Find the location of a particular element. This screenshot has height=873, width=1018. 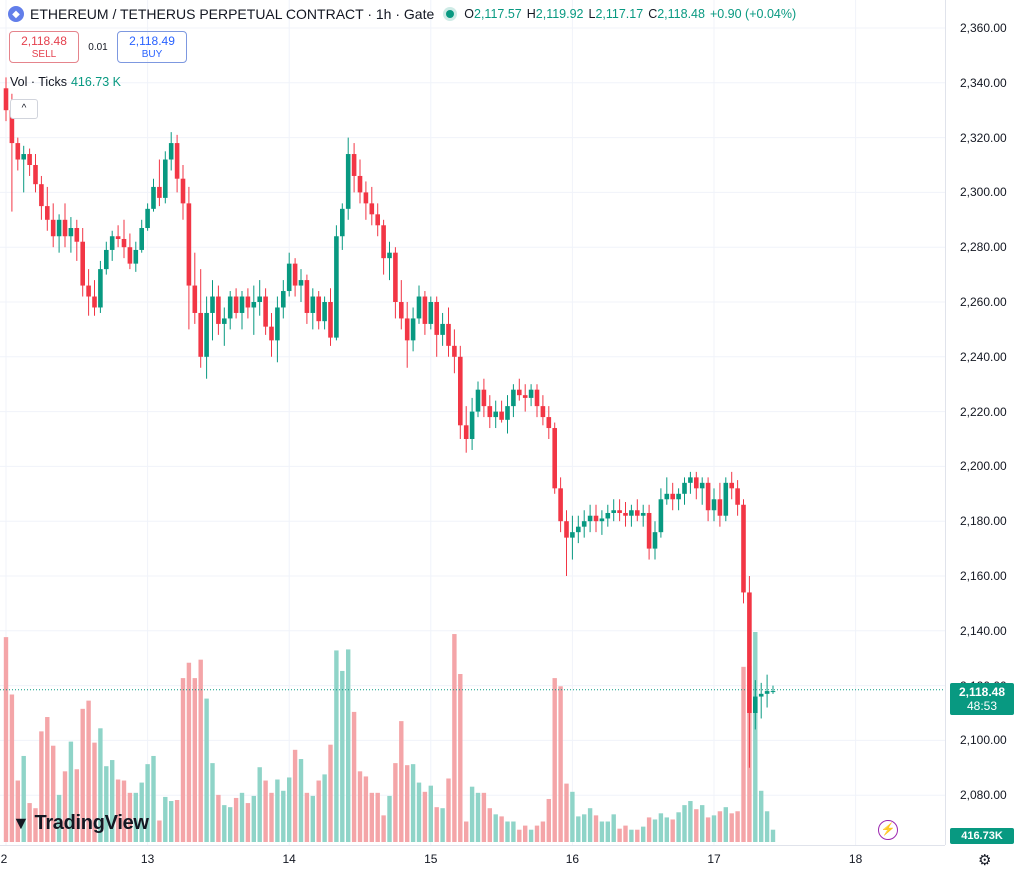

lightning-icon: ⚡ is located at coordinates (888, 830).